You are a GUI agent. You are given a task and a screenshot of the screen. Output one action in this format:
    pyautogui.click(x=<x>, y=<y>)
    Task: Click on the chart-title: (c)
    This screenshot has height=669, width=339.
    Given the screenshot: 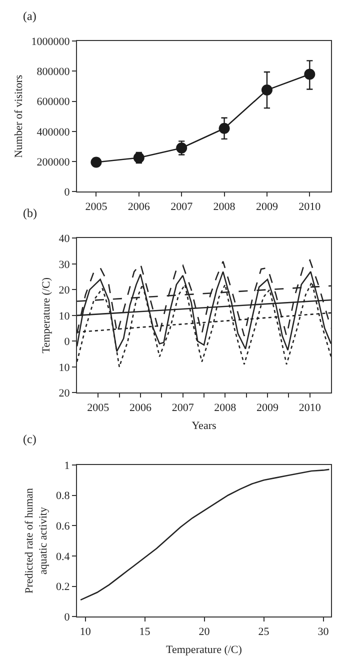 What is the action you would take?
    pyautogui.click(x=29, y=439)
    